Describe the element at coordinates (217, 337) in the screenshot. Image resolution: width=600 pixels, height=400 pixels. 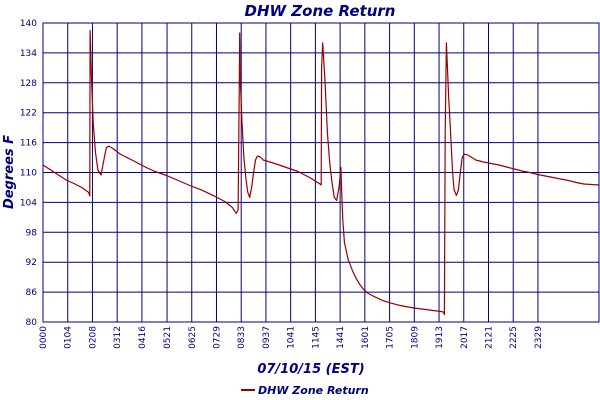
I see `x-tick-label: 0729` at that location.